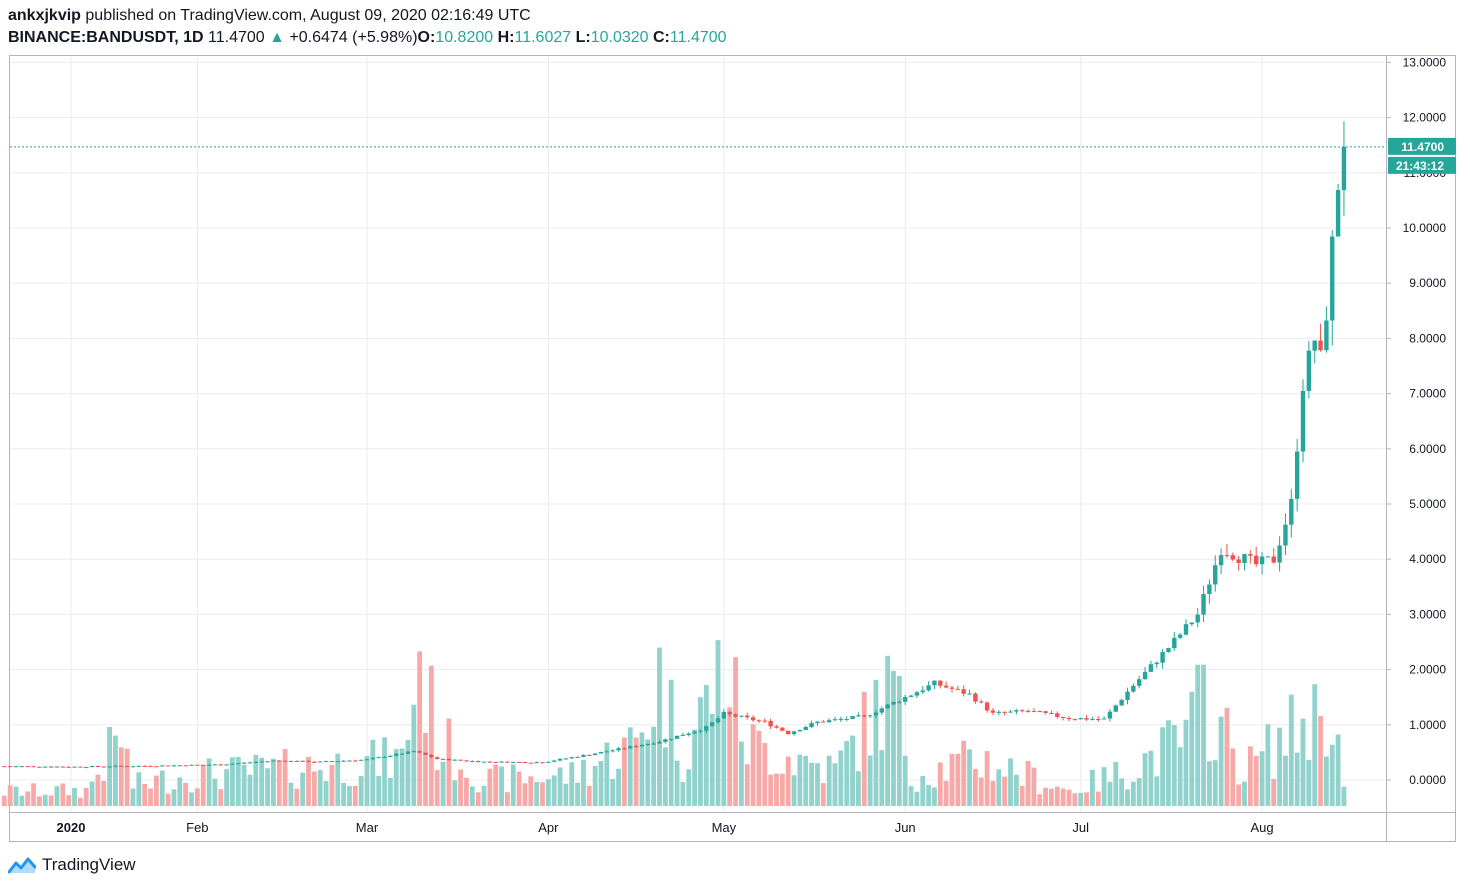  Describe the element at coordinates (197, 827) in the screenshot. I see `time-tick-label: Feb` at that location.